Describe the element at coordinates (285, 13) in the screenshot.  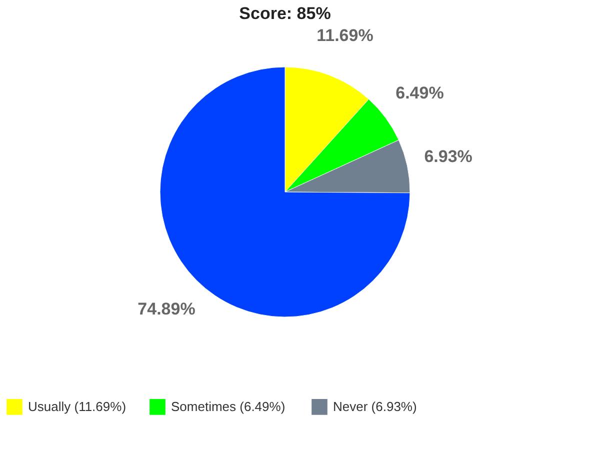
I see `chart-title: Score: 85%` at that location.